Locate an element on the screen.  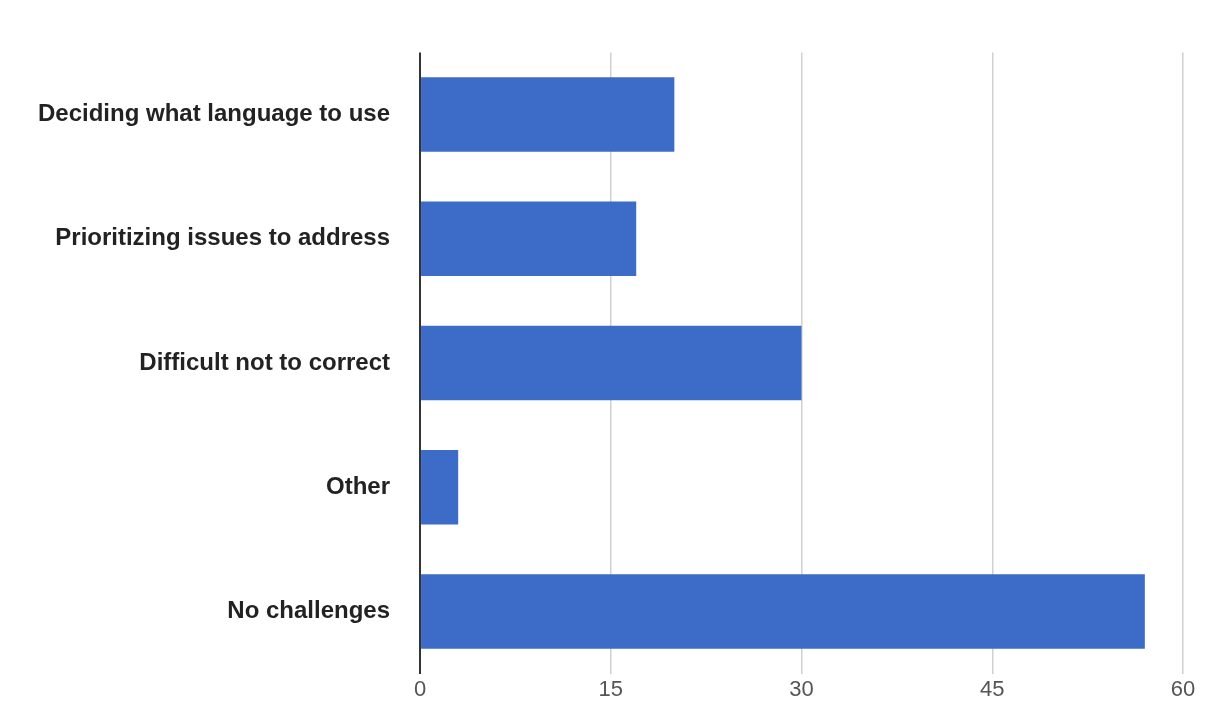
x-tick-label: 15 is located at coordinates (611, 688).